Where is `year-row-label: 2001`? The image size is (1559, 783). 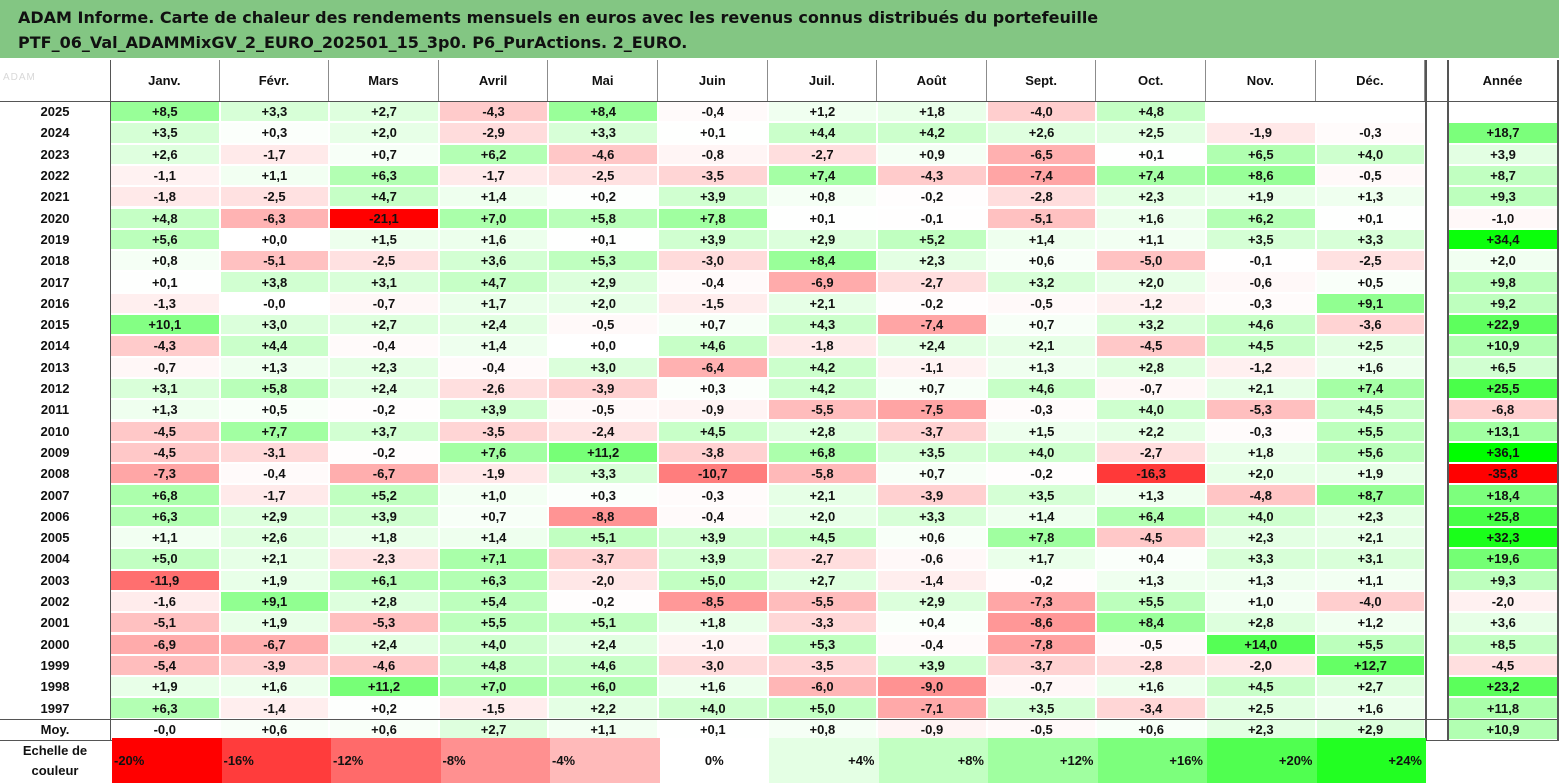 year-row-label: 2001 is located at coordinates (55, 623).